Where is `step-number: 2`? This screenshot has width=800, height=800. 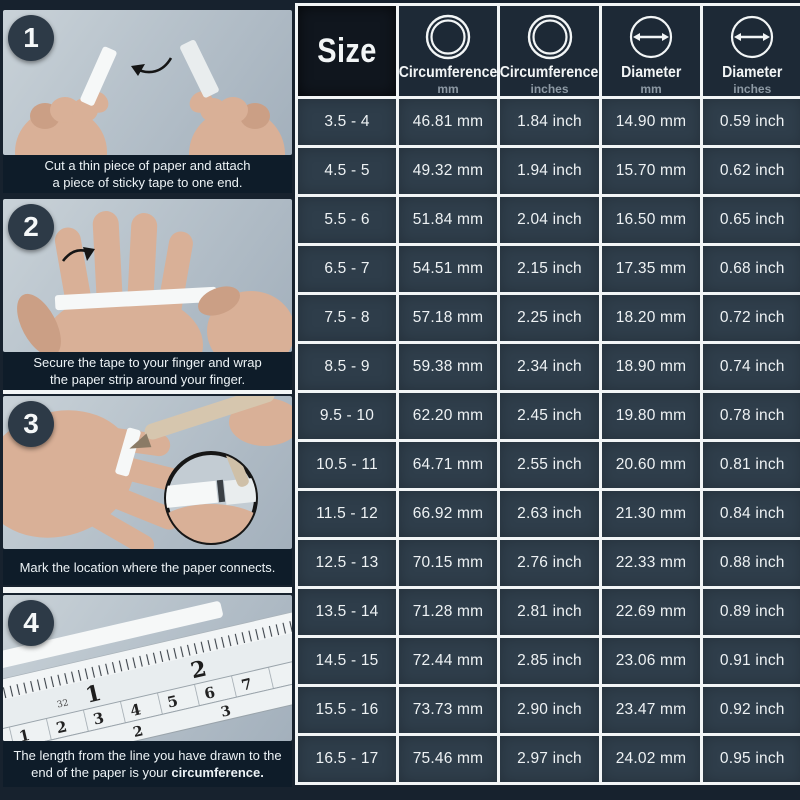 step-number: 2 is located at coordinates (31, 226).